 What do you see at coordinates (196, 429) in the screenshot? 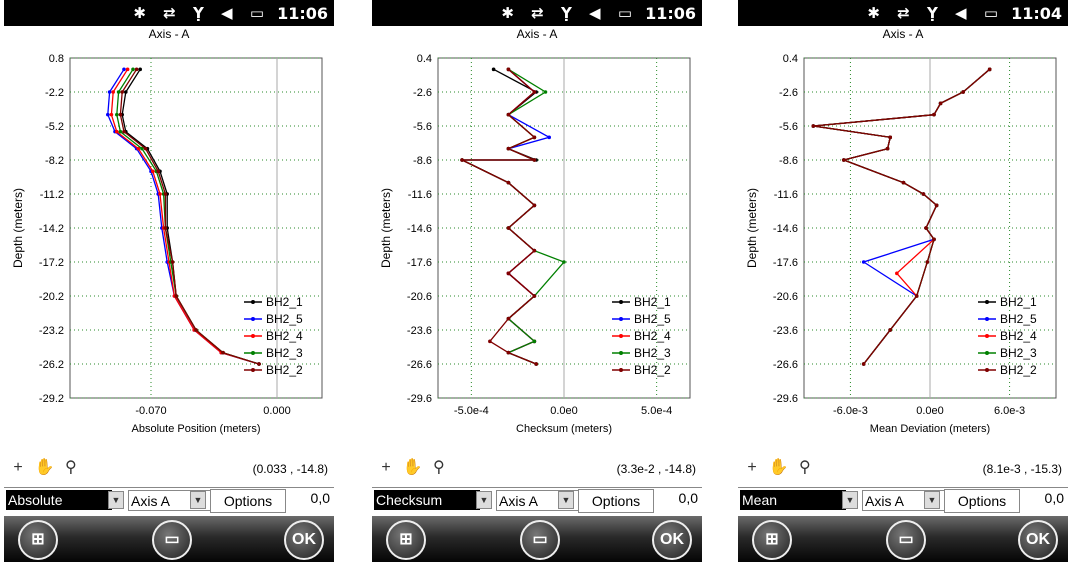
I see `x-axis-label: Absolute Position (meters)` at bounding box center [196, 429].